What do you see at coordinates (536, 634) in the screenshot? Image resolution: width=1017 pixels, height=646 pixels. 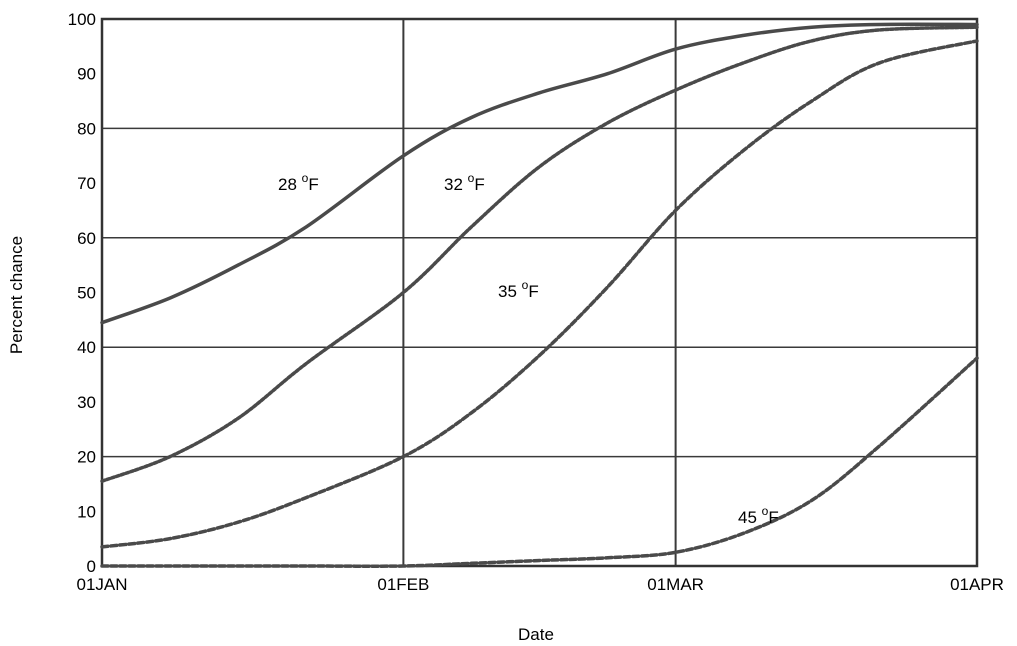 I see `x-axis-label: Date` at bounding box center [536, 634].